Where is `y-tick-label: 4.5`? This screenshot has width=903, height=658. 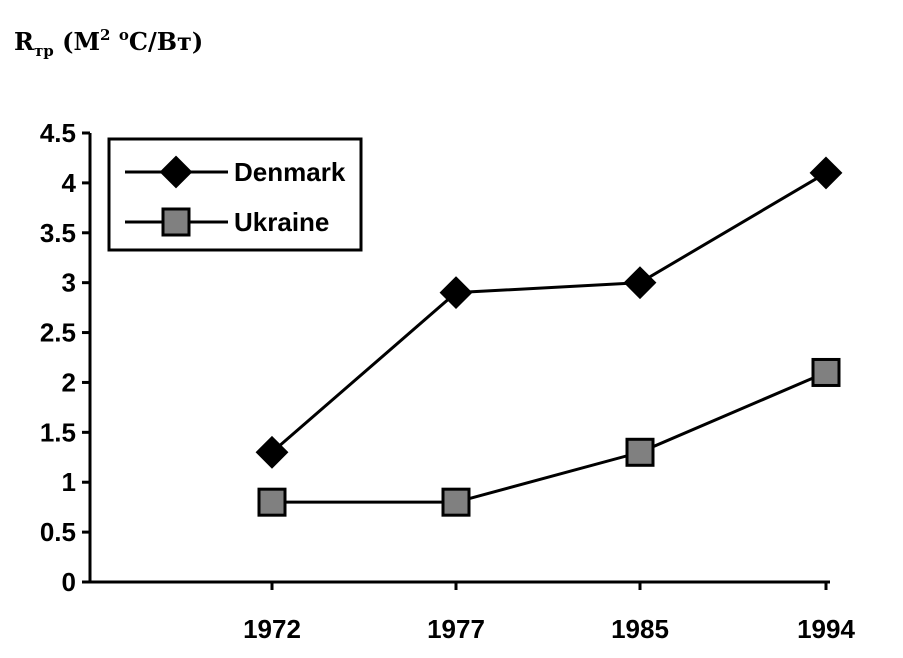
y-tick-label: 4.5 is located at coordinates (58, 133).